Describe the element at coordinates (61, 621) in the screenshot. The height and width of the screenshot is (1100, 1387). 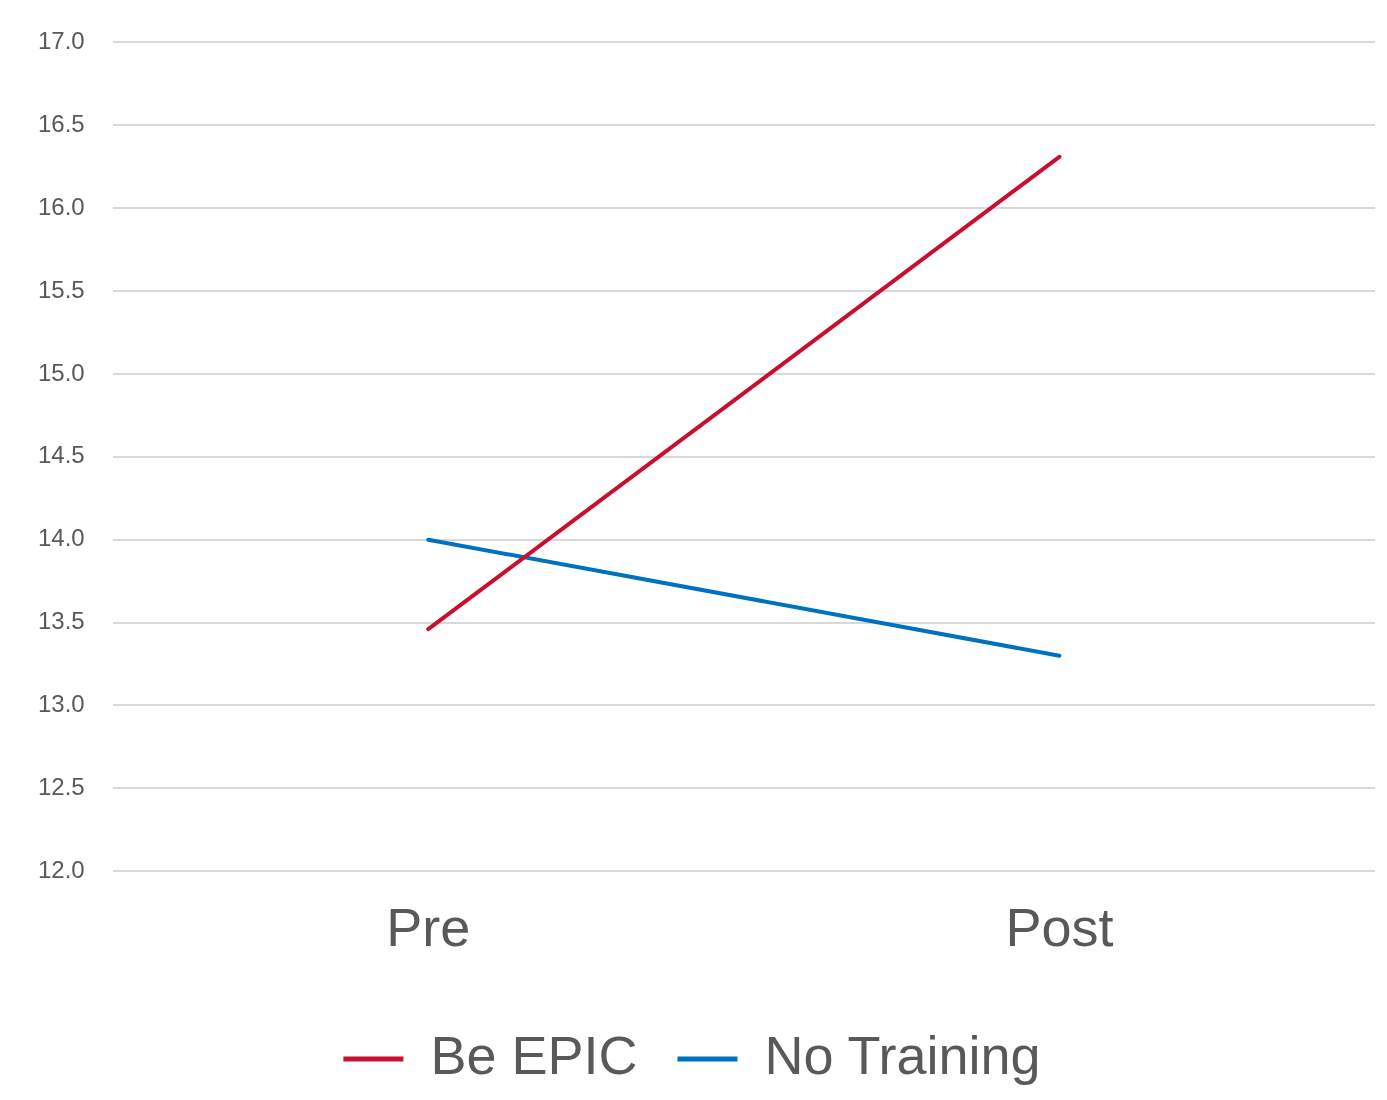
I see `y-tick-label: 13.5` at that location.